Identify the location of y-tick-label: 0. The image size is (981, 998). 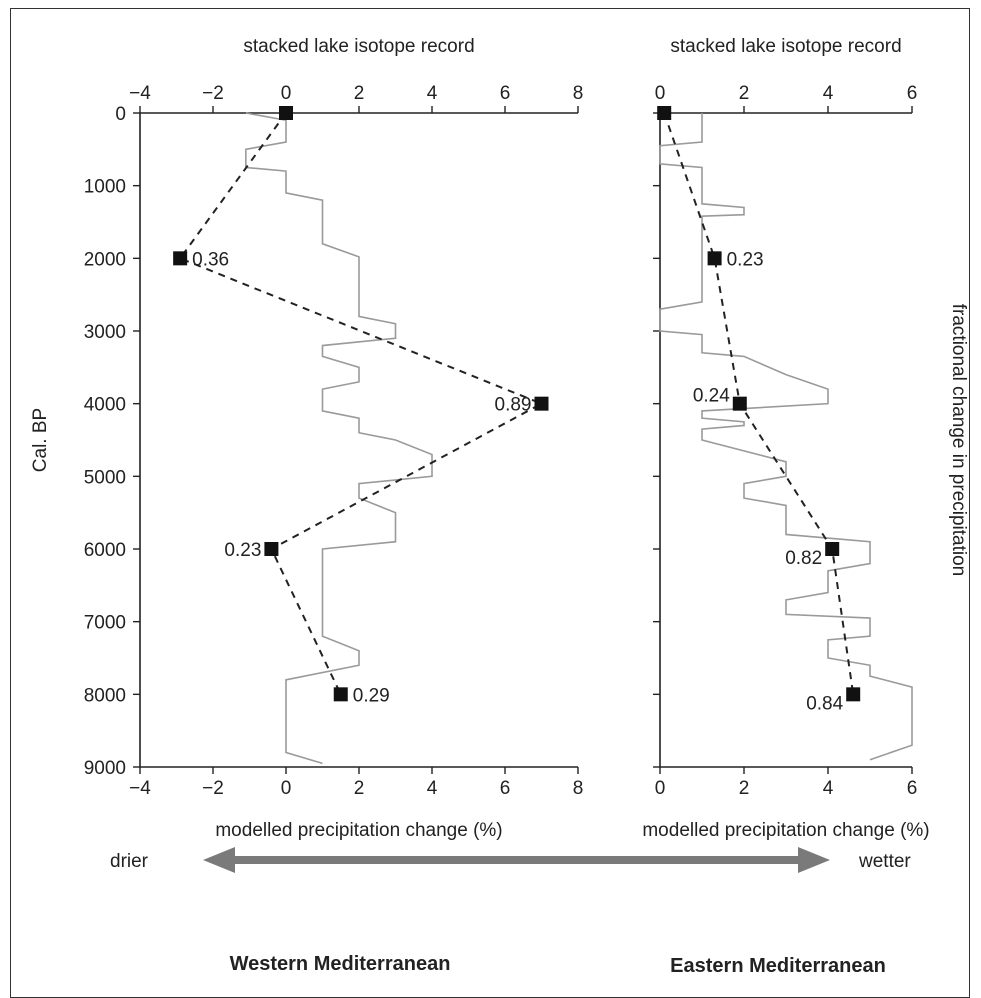
(120, 114).